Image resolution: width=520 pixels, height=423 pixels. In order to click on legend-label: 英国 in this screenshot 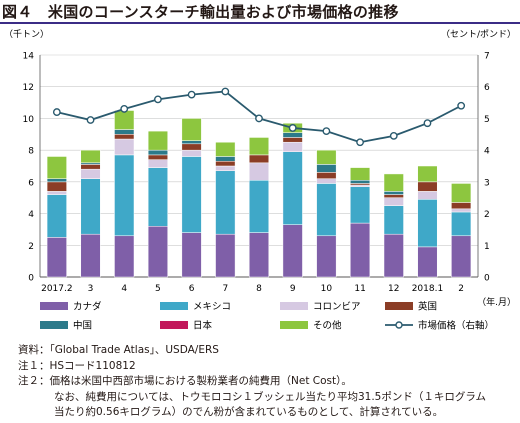, I will do `click(427, 307)`.